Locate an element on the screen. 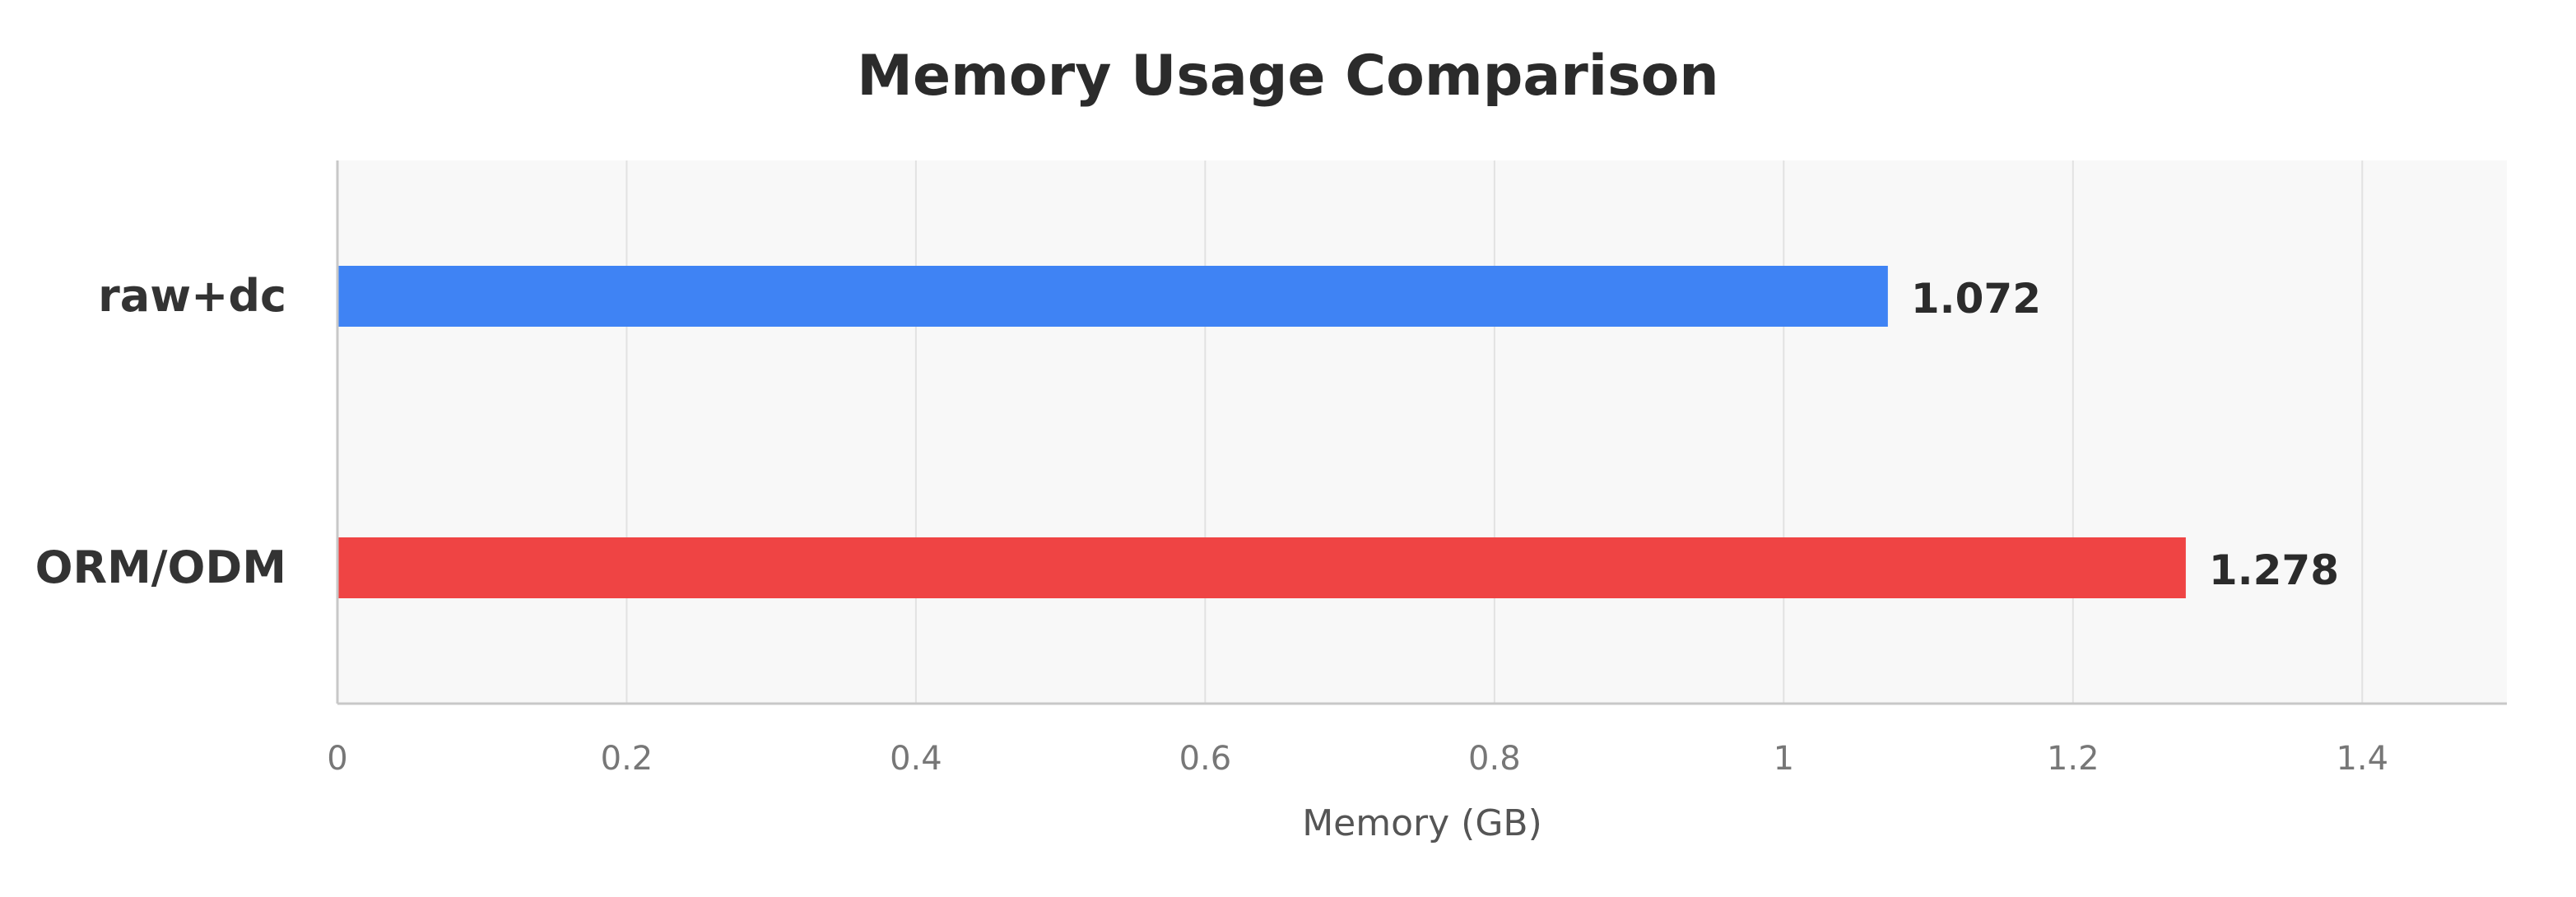 The height and width of the screenshot is (897, 2576). x-tick-labels: 0 0.2 0.4 0.6 0.8 1 1.2 1.4 is located at coordinates (1357, 759).